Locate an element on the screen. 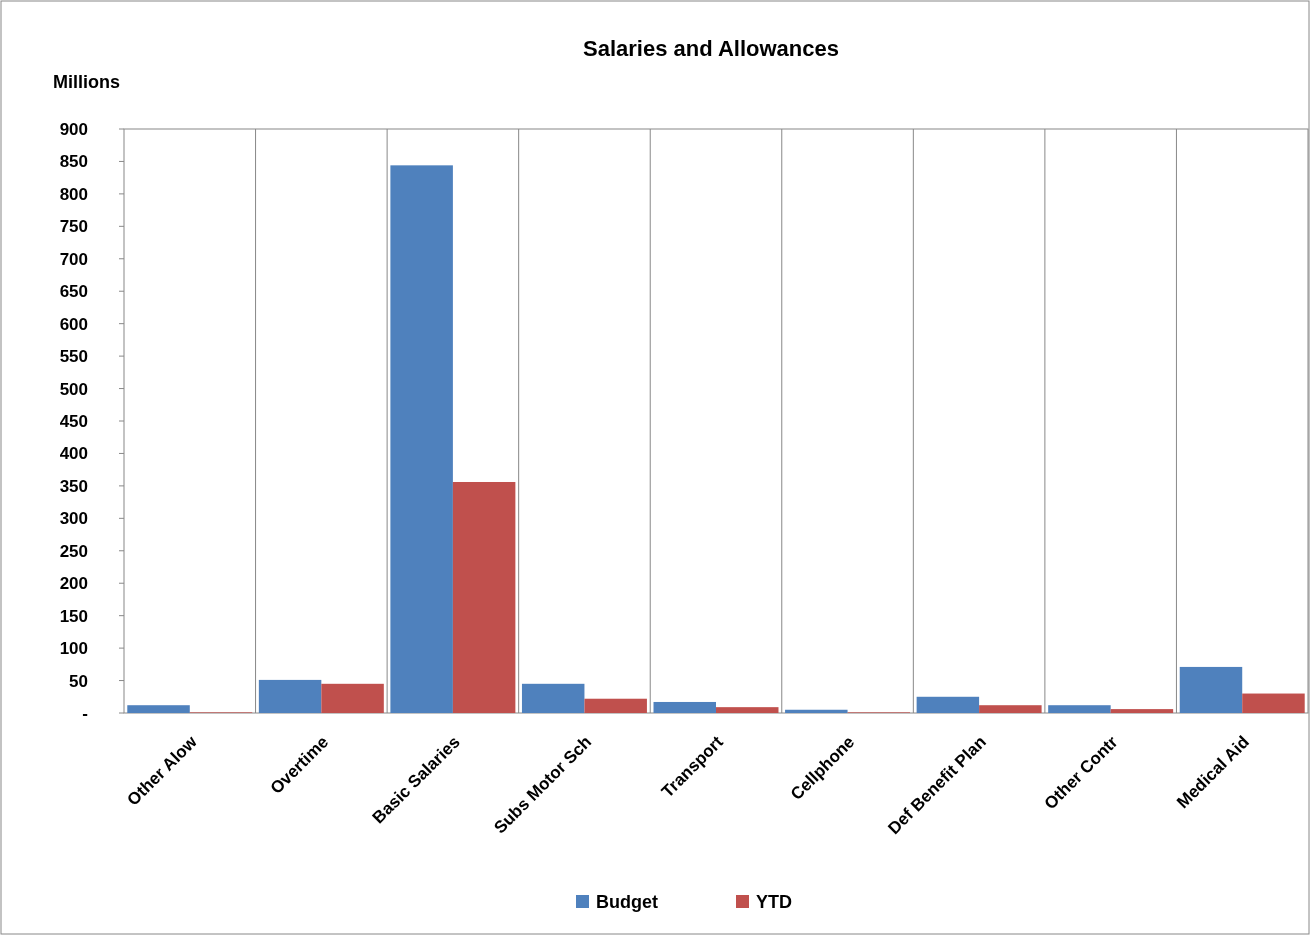  y-axis-title: Millions is located at coordinates (86, 82).